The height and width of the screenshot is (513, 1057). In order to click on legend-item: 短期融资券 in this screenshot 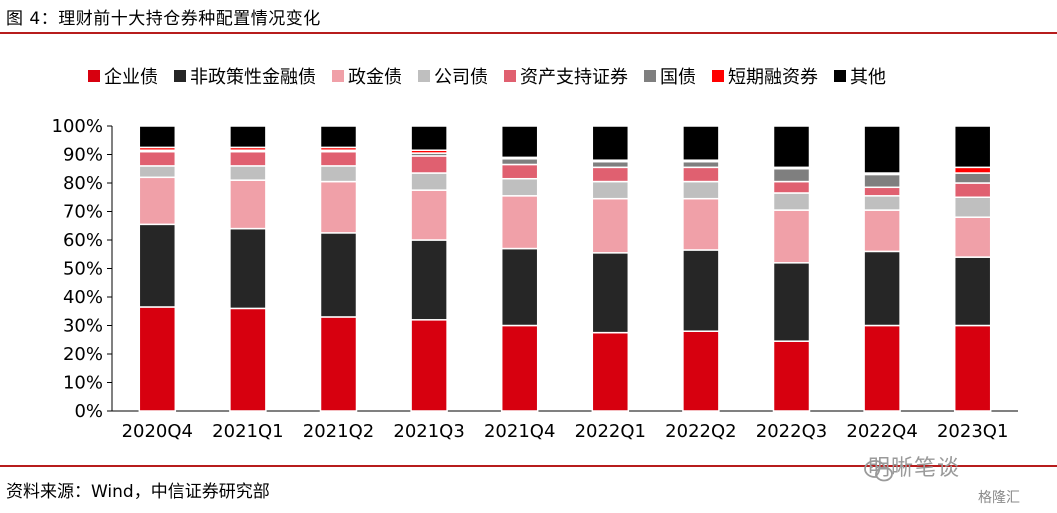, I will do `click(765, 76)`.